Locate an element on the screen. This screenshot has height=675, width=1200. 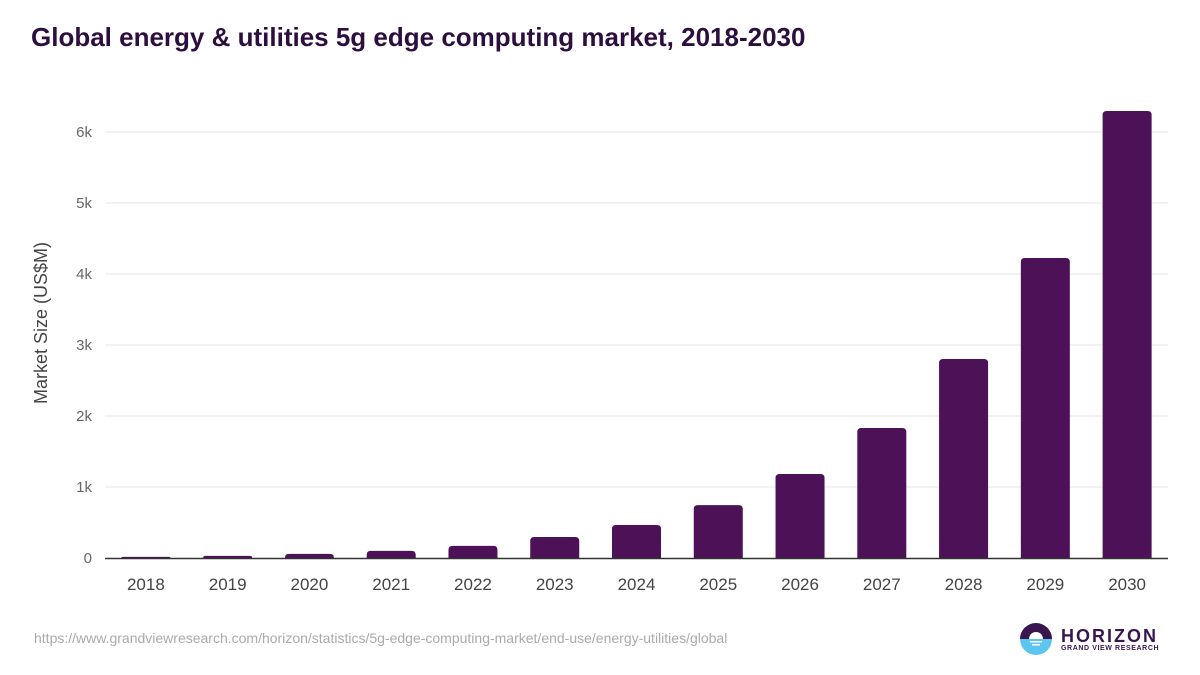
x-tick-label: 2018 is located at coordinates (146, 584).